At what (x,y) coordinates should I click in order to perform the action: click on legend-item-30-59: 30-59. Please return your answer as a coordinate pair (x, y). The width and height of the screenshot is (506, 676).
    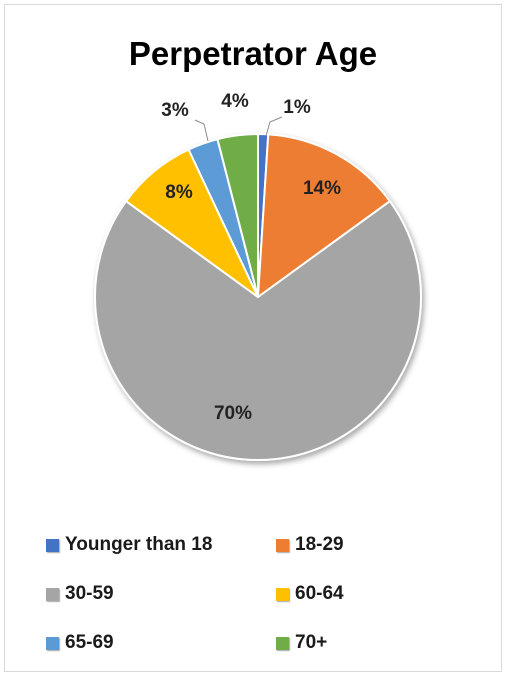
    Looking at the image, I should click on (80, 594).